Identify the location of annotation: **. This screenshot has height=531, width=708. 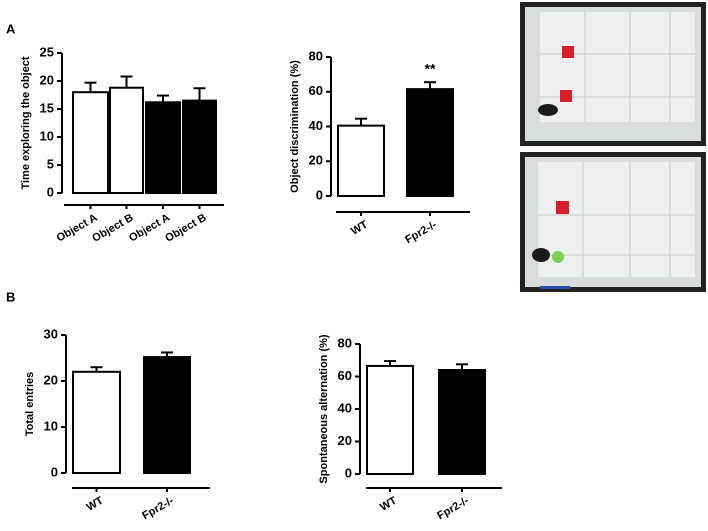
(430, 69).